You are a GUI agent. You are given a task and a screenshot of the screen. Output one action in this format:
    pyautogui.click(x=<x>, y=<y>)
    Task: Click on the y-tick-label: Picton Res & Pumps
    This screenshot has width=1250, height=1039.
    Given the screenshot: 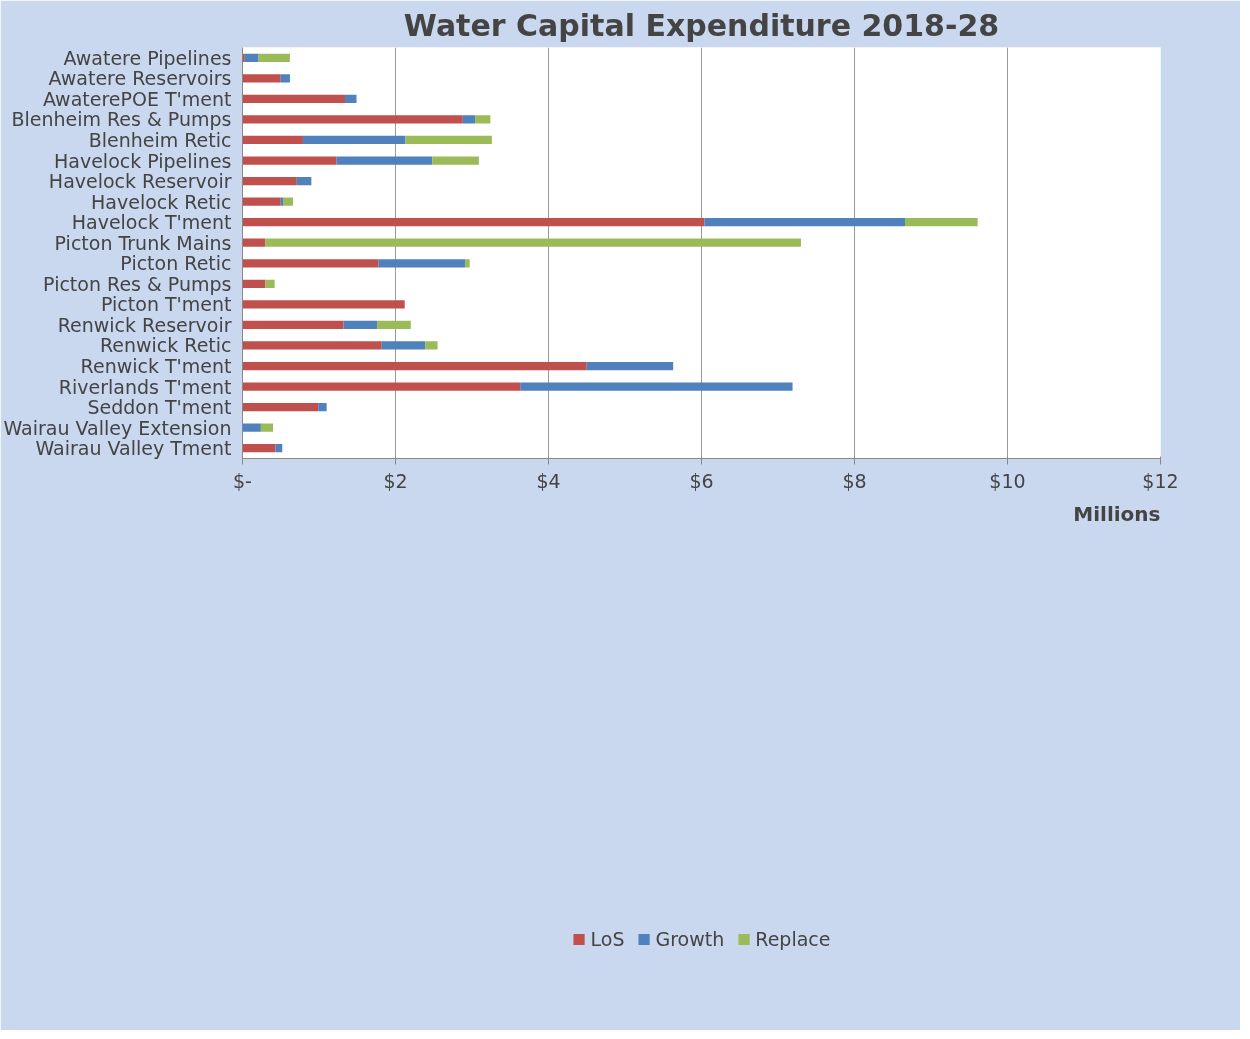 What is the action you would take?
    pyautogui.click(x=137, y=283)
    